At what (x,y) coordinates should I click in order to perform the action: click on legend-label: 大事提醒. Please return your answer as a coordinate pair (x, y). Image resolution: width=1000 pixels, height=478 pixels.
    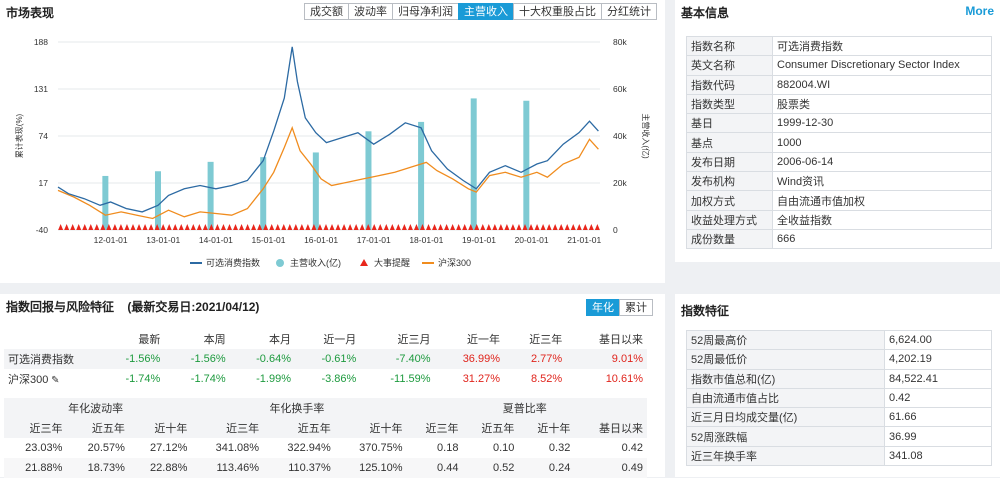
    Looking at the image, I should click on (392, 262).